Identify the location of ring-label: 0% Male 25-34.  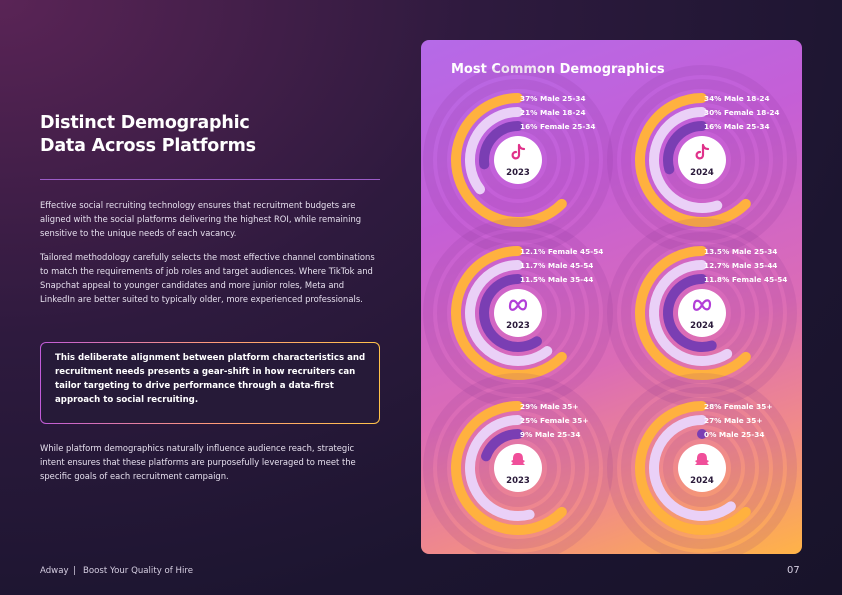
(734, 434).